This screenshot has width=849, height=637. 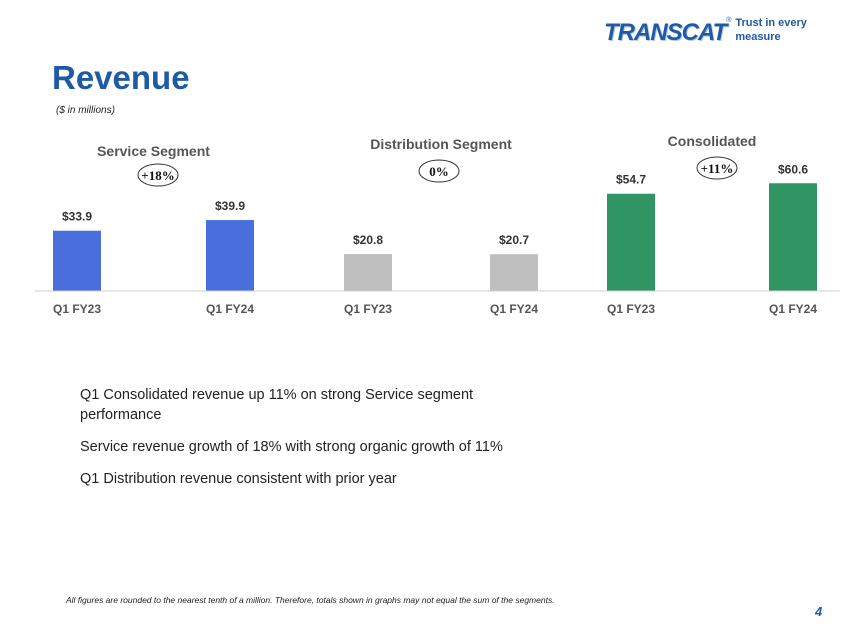 What do you see at coordinates (441, 144) in the screenshot?
I see `segment-title: Distribution Segment` at bounding box center [441, 144].